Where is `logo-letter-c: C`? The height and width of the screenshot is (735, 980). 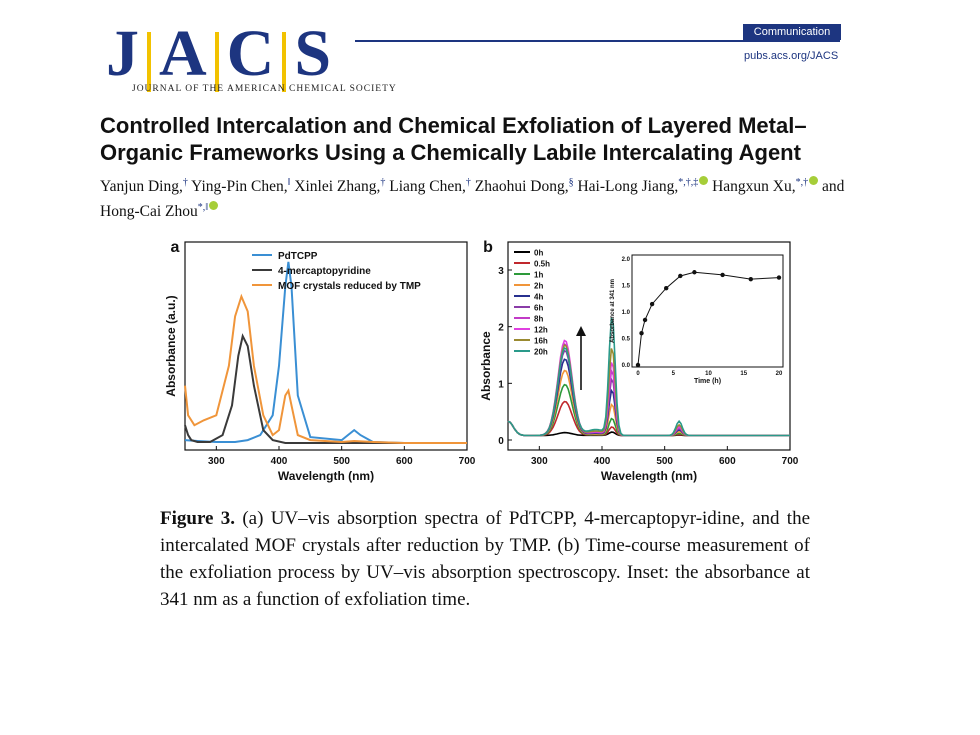
logo-letter-c: C is located at coordinates (250, 53).